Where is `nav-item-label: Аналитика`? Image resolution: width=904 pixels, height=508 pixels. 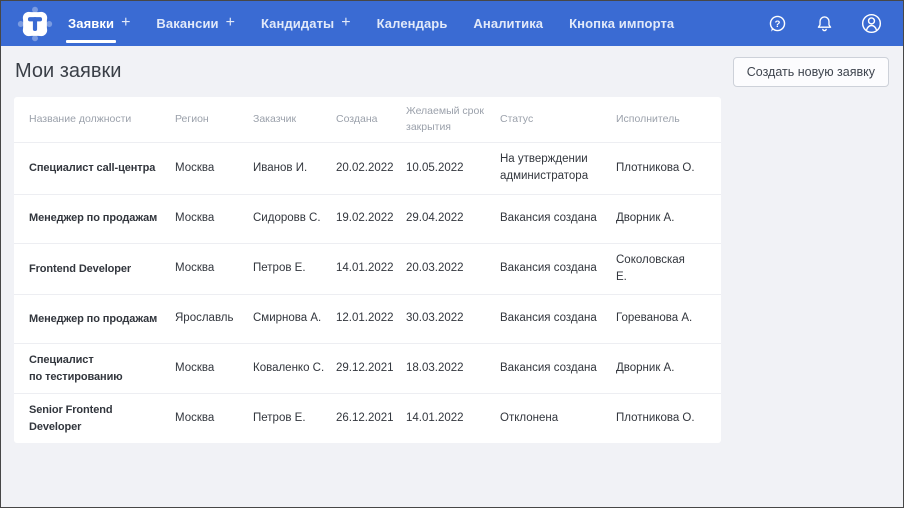 nav-item-label: Аналитика is located at coordinates (508, 23).